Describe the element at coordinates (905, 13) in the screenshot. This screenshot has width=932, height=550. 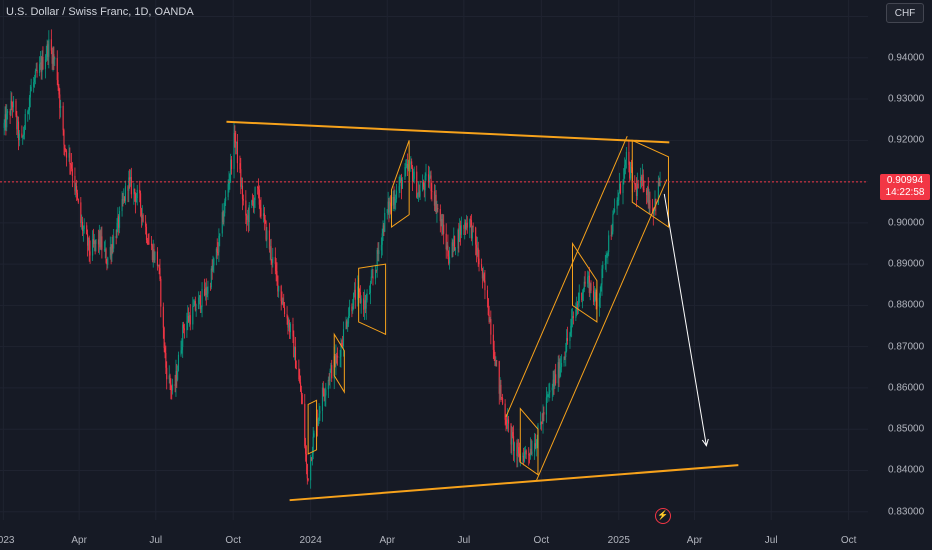
I see `currency-button: CHF` at that location.